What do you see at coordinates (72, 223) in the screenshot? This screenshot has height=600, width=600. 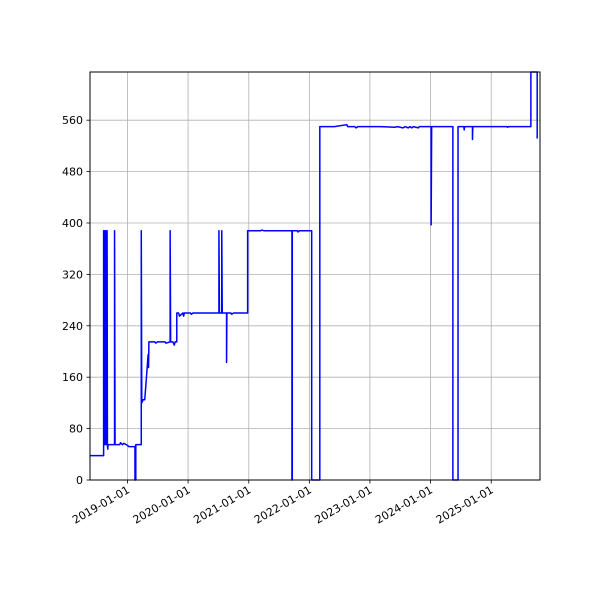 I see `y-tick-label: 400` at bounding box center [72, 223].